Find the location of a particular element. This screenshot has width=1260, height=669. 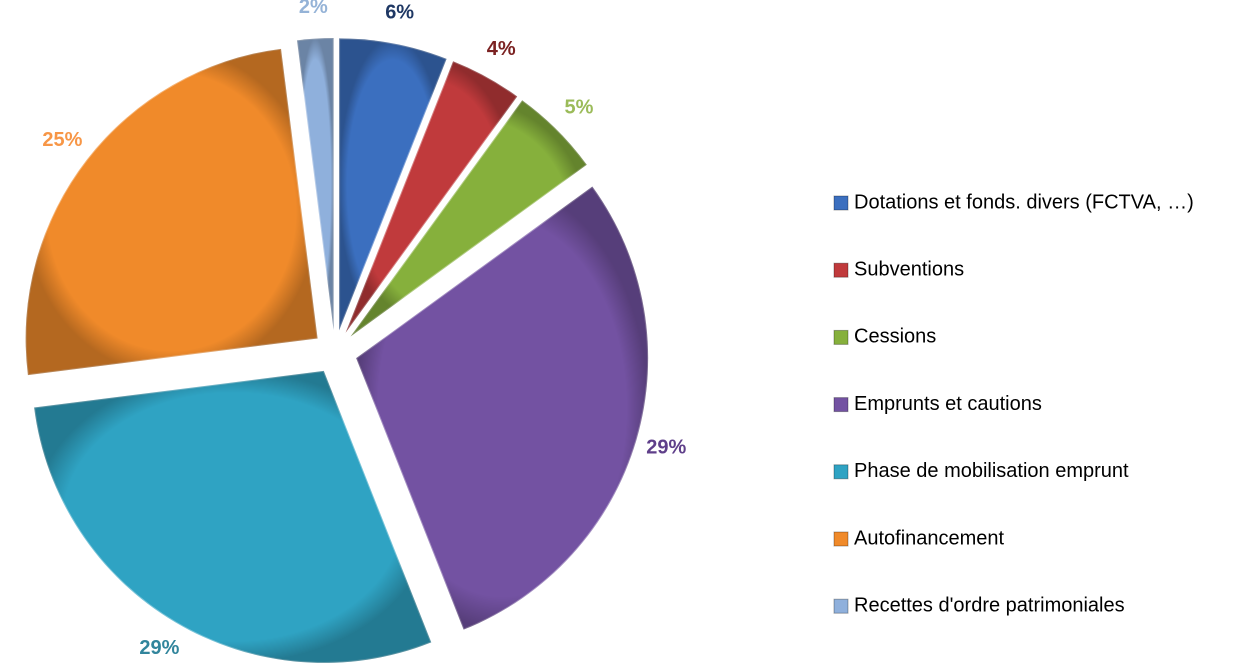

data-label: 4% is located at coordinates (501, 49).